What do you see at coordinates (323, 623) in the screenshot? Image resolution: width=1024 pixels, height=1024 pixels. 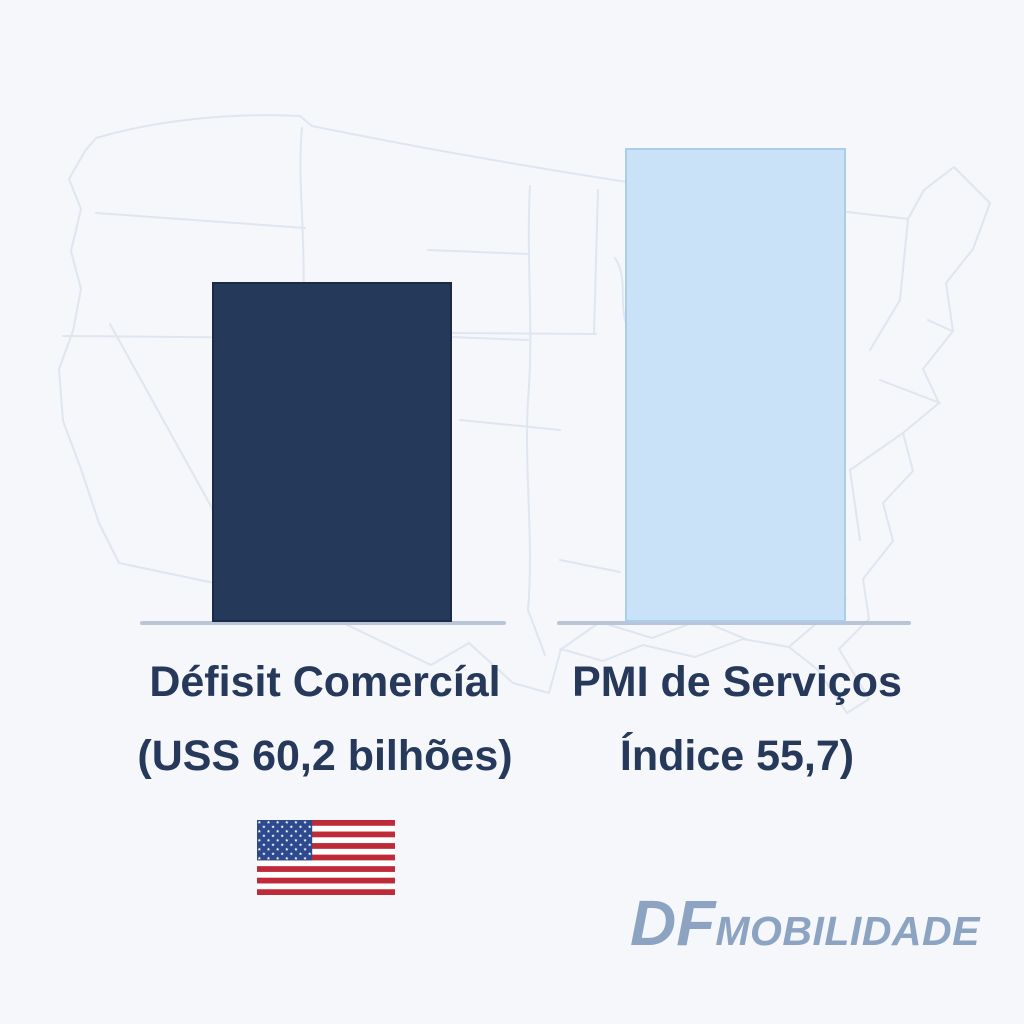 I see `baseline-left` at bounding box center [323, 623].